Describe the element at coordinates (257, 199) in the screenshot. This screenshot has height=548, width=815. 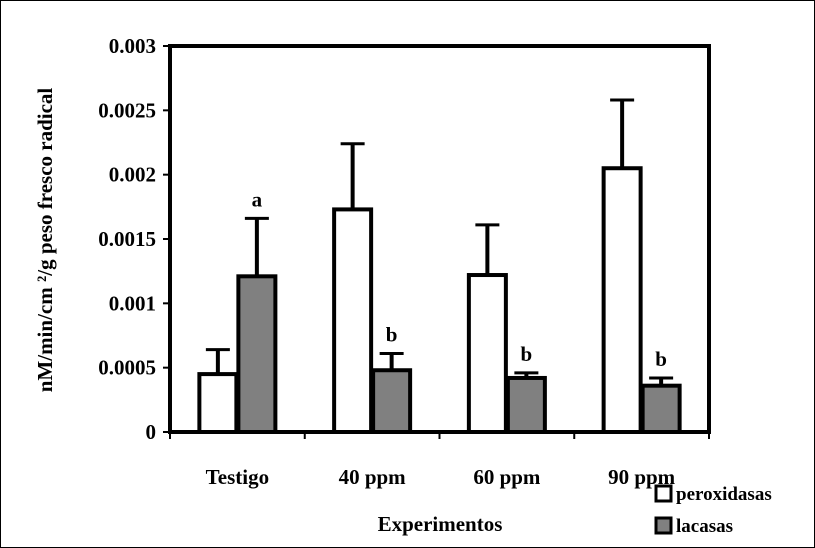
I see `significance-label: a` at that location.